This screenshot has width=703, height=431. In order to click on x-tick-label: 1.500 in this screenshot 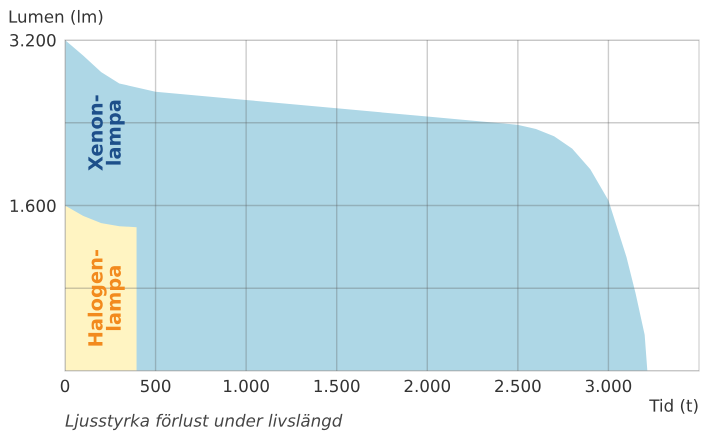, I will do `click(337, 386)`.